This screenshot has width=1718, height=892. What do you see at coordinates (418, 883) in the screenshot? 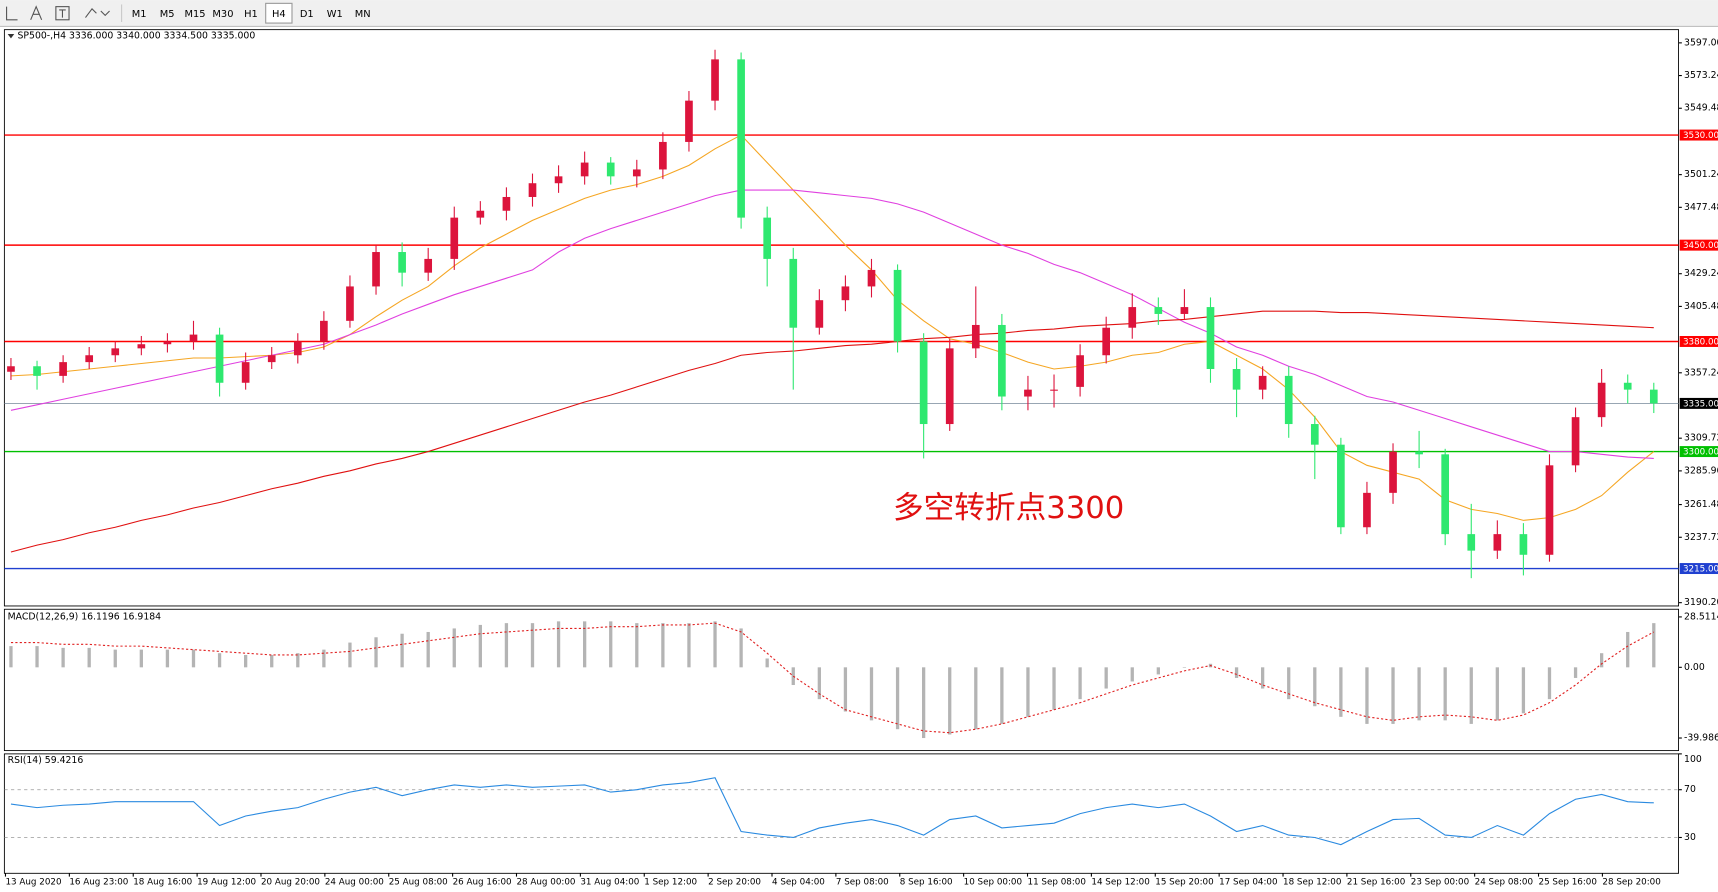
I see `x-tick-label: 25 Aug 08:00` at bounding box center [418, 883].